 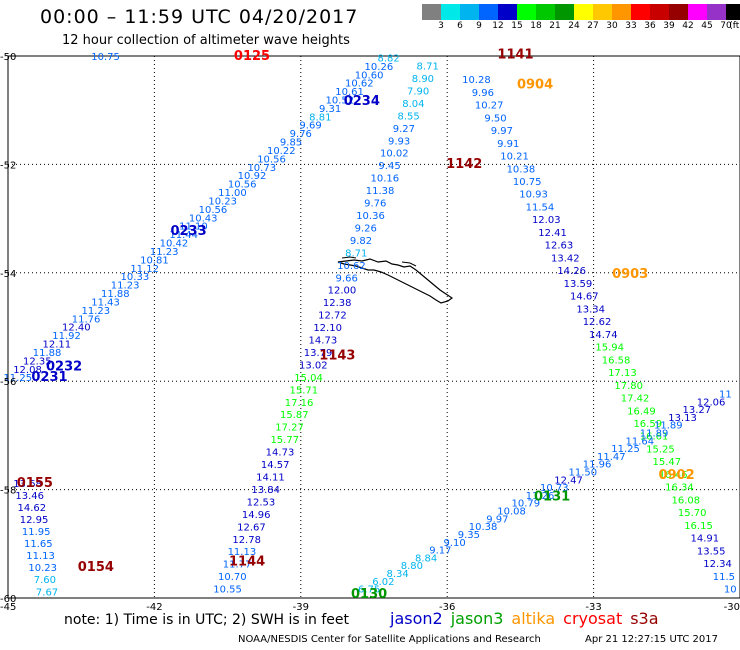 What do you see at coordinates (247, 561) in the screenshot?
I see `pass-time-label: 1144` at bounding box center [247, 561].